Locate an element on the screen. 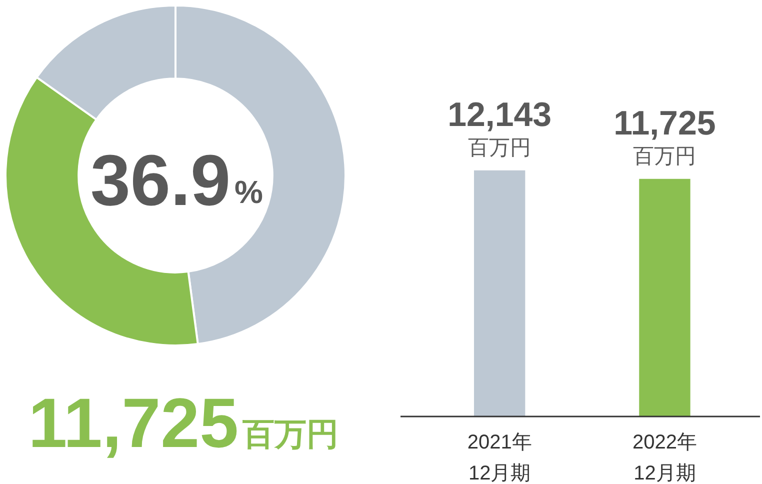 Image resolution: width=762 pixels, height=484 pixels. data-label: 12,143 百万円 is located at coordinates (500, 128).